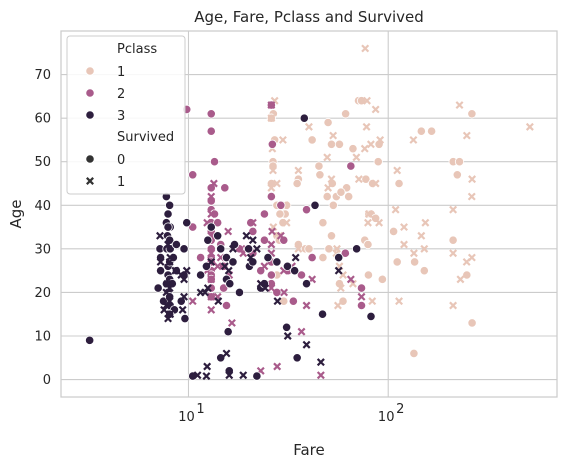 The image size is (566, 466). What do you see at coordinates (126, 115) in the screenshot?
I see `legend-box` at bounding box center [126, 115].